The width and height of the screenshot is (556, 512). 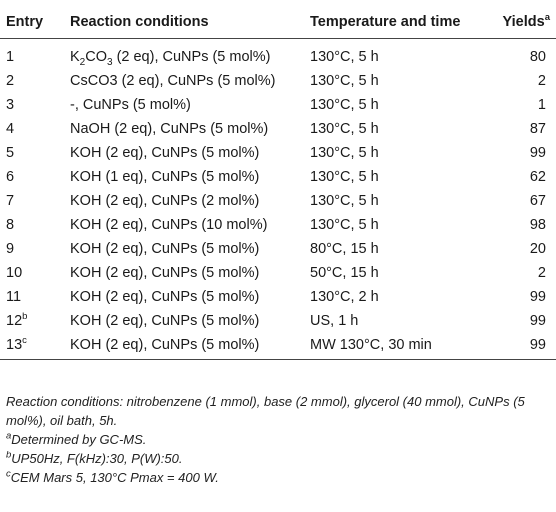 I want to click on temp-time-cell: MW 130°C, 30 min, so click(x=394, y=346).